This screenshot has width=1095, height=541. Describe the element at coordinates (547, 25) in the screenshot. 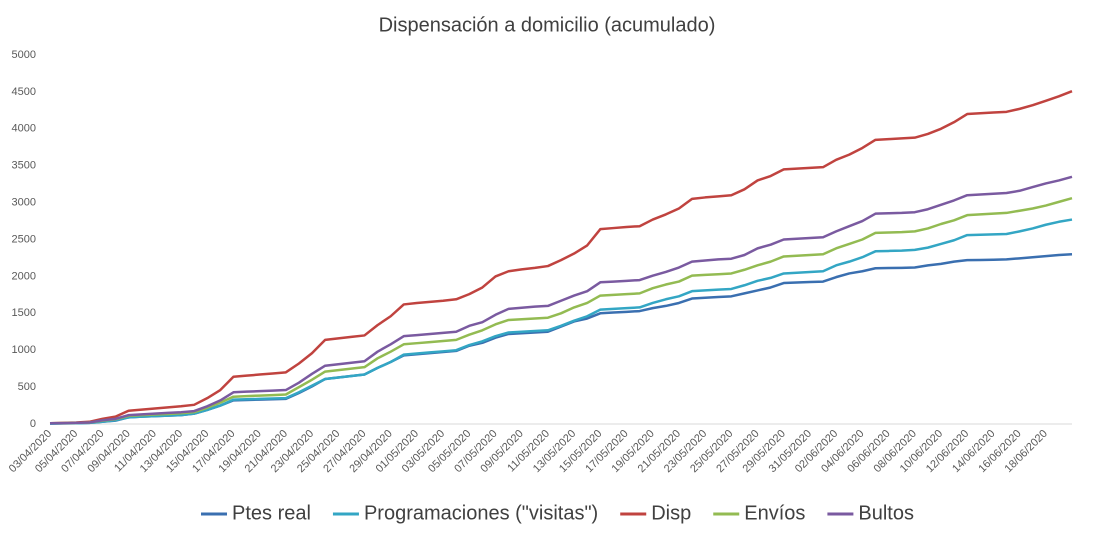

I see `chart-title: Dispensación a domicilio (acumulado)` at that location.